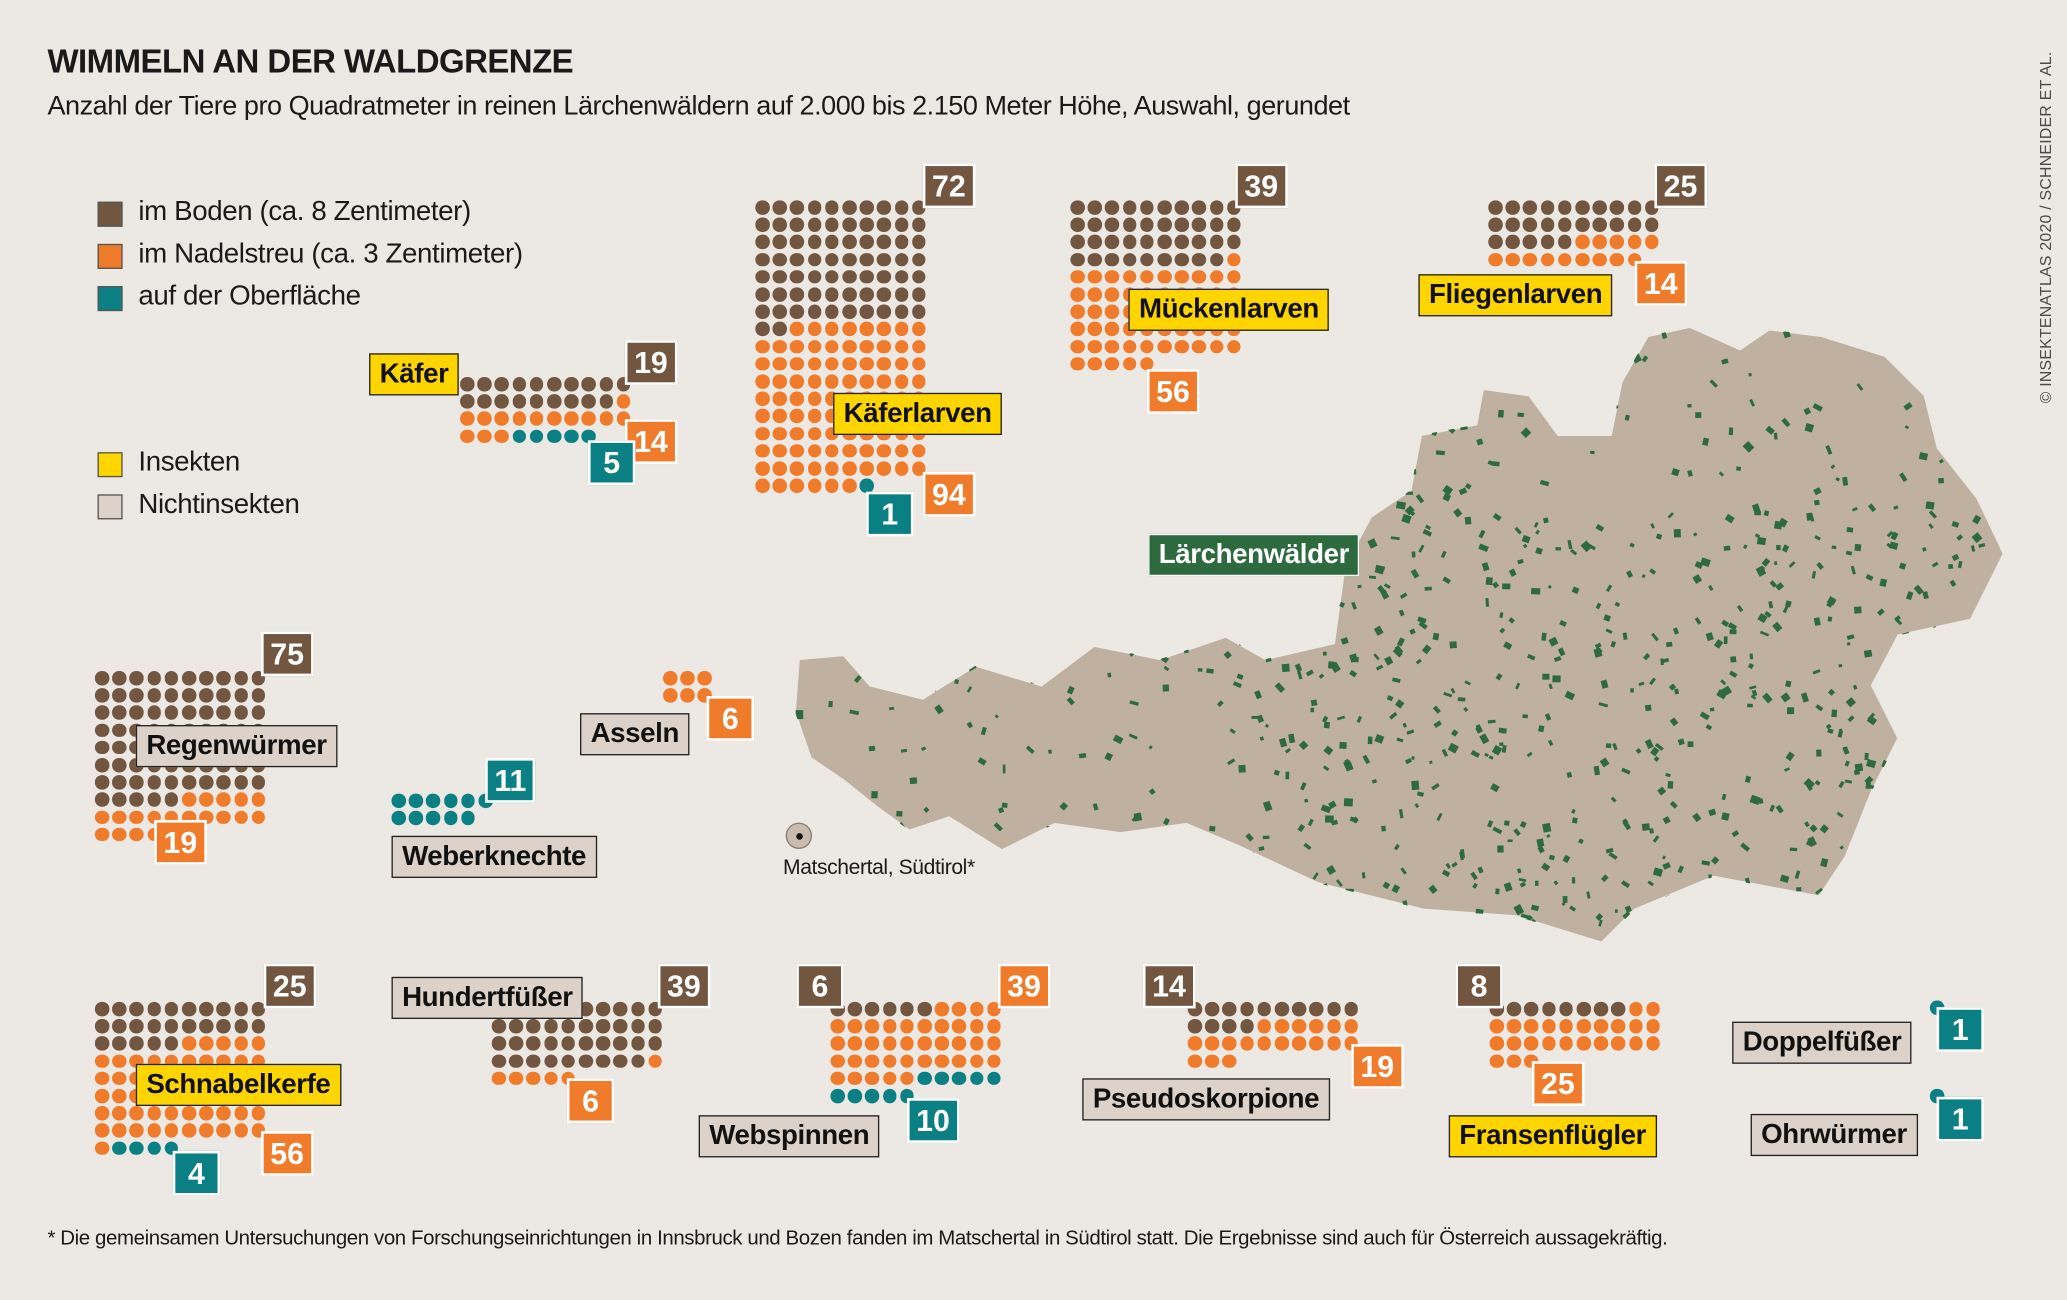  Describe the element at coordinates (236, 746) in the screenshot. I see `group-label: Regenwürmer` at that location.